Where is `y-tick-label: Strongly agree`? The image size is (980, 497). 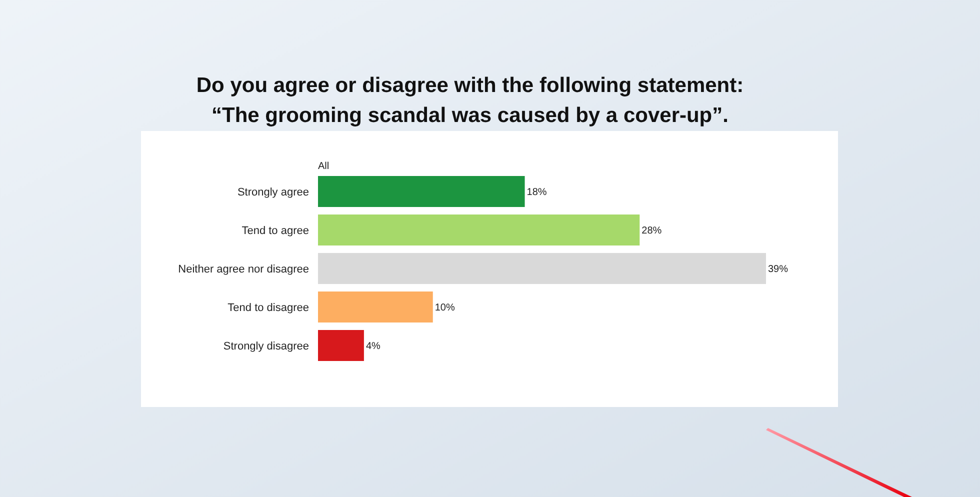 y-tick-label: Strongly agree is located at coordinates (273, 192).